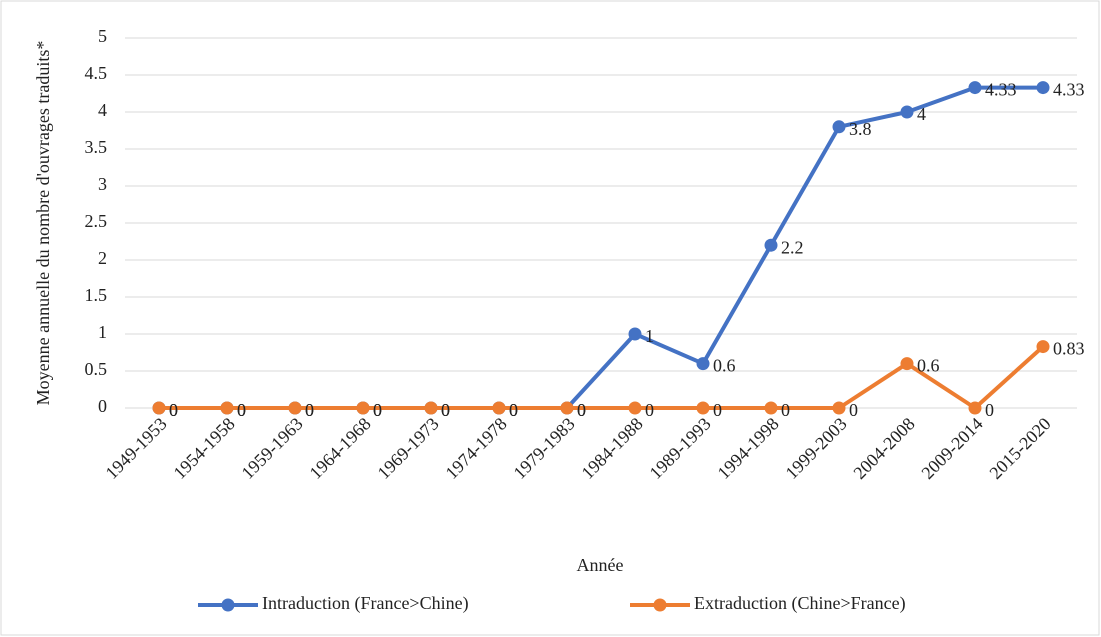 This screenshot has width=1101, height=637. What do you see at coordinates (800, 603) in the screenshot?
I see `legend-label: Extraduction (Chine>France)` at bounding box center [800, 603].